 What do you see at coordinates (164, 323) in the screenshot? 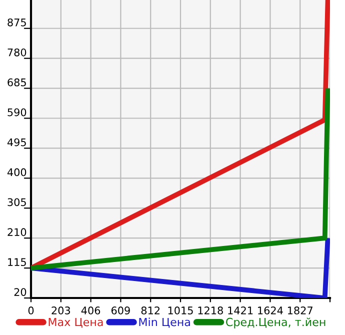
I see `legend-label: Min Цена` at bounding box center [164, 323].